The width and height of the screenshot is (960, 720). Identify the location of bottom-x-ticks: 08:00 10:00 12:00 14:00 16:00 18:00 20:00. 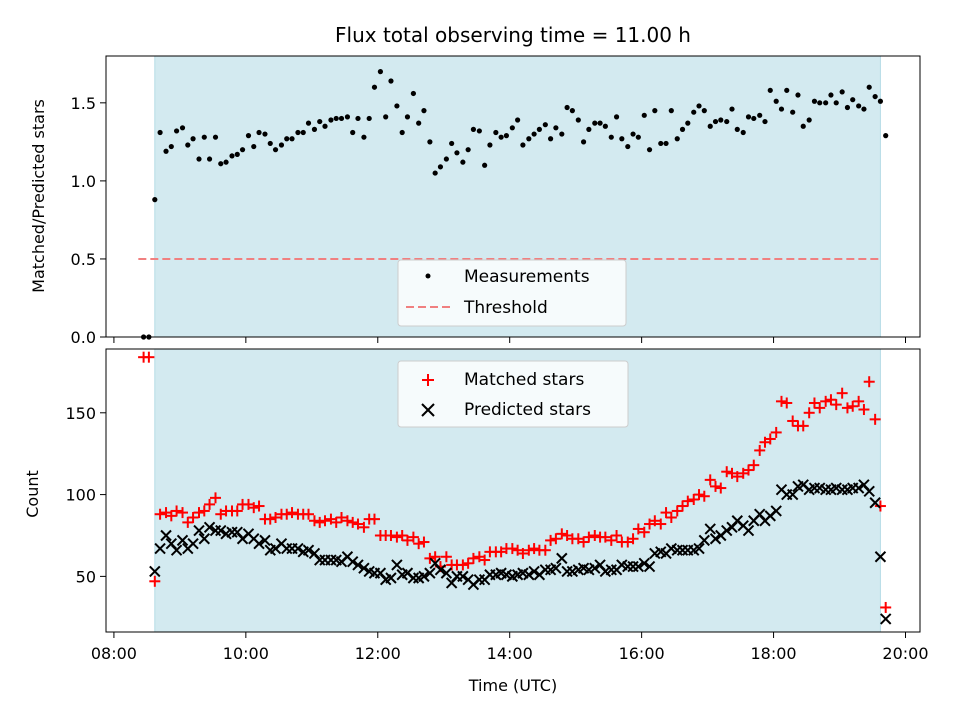
(510, 647).